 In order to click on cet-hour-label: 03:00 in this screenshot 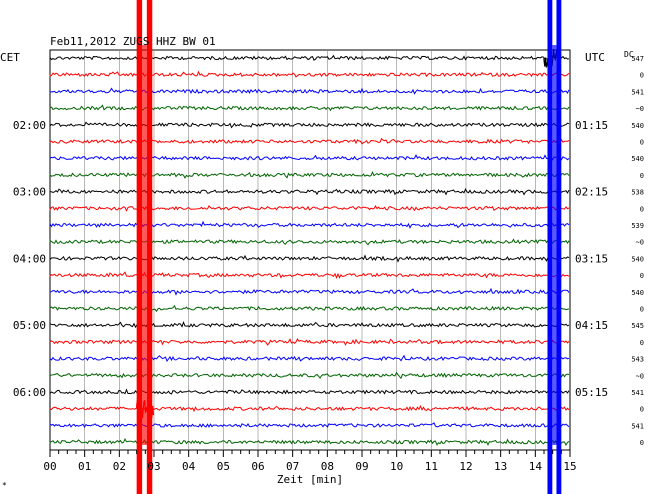, I will do `click(29, 192)`.